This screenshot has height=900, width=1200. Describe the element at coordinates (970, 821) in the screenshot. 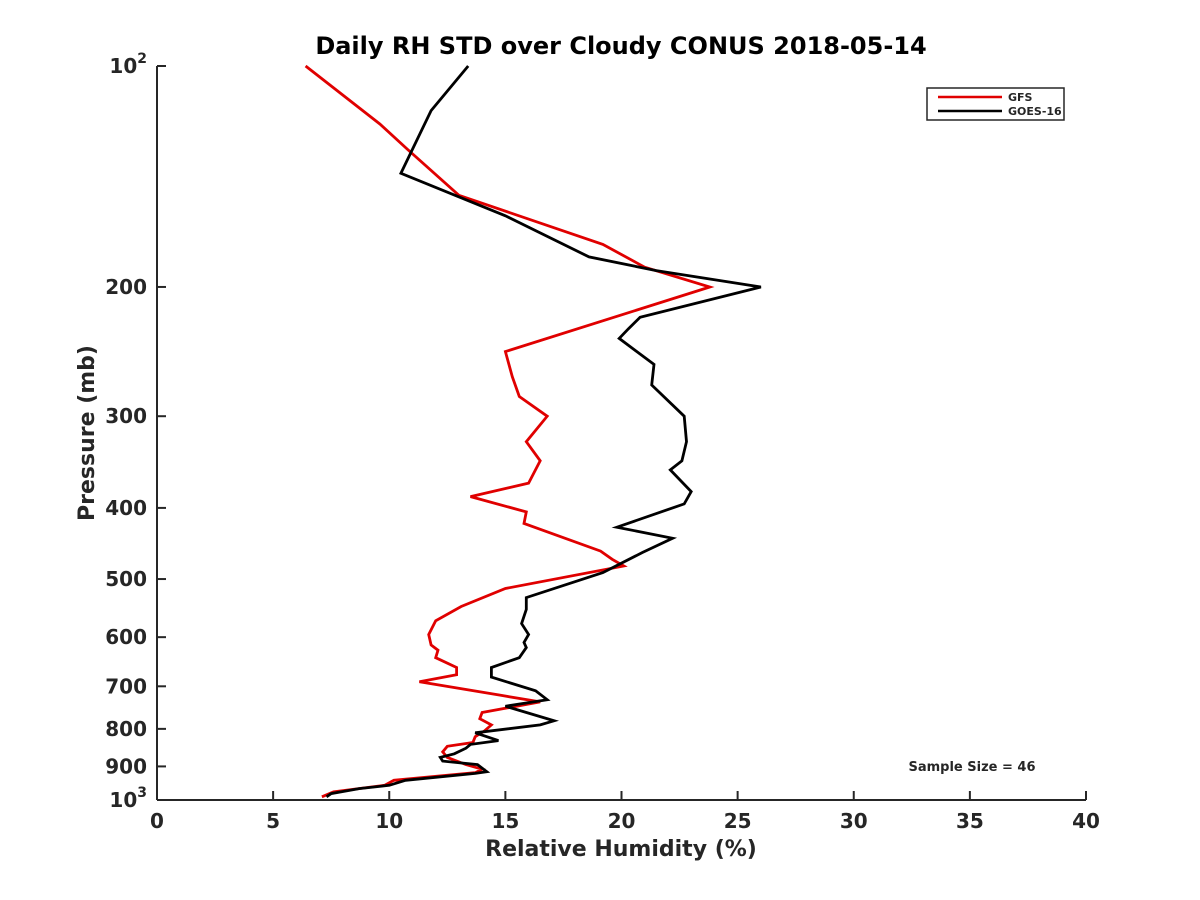

I see `x-tick-label: 35` at that location.